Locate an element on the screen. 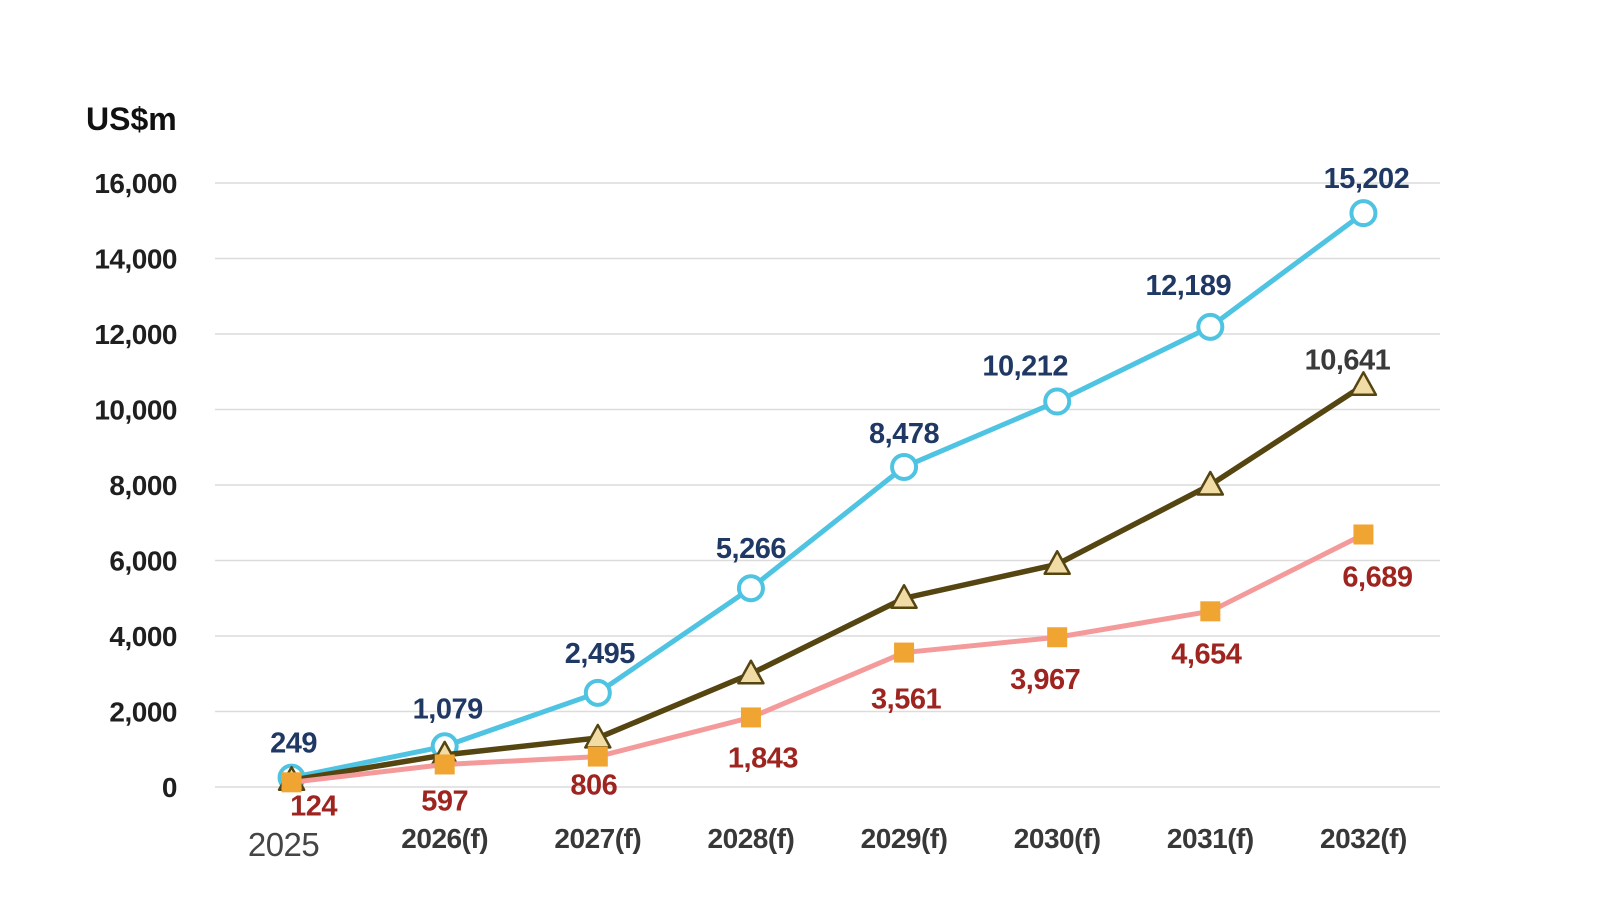  y-tick-label: 14,000 is located at coordinates (135, 259).